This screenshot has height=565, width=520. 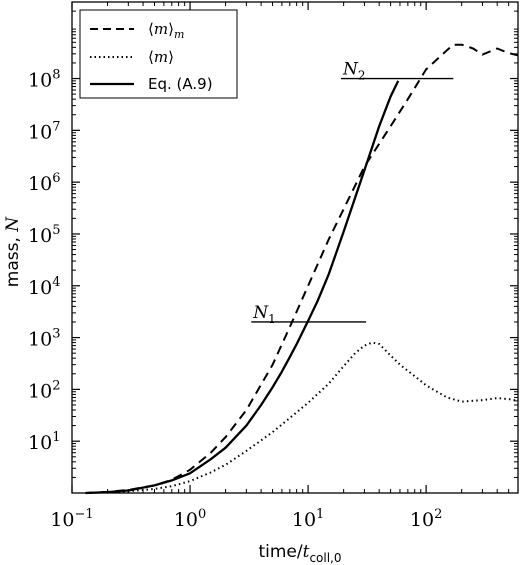 What do you see at coordinates (71, 519) in the screenshot?
I see `x-tick-label: 10⁻¹` at bounding box center [71, 519].